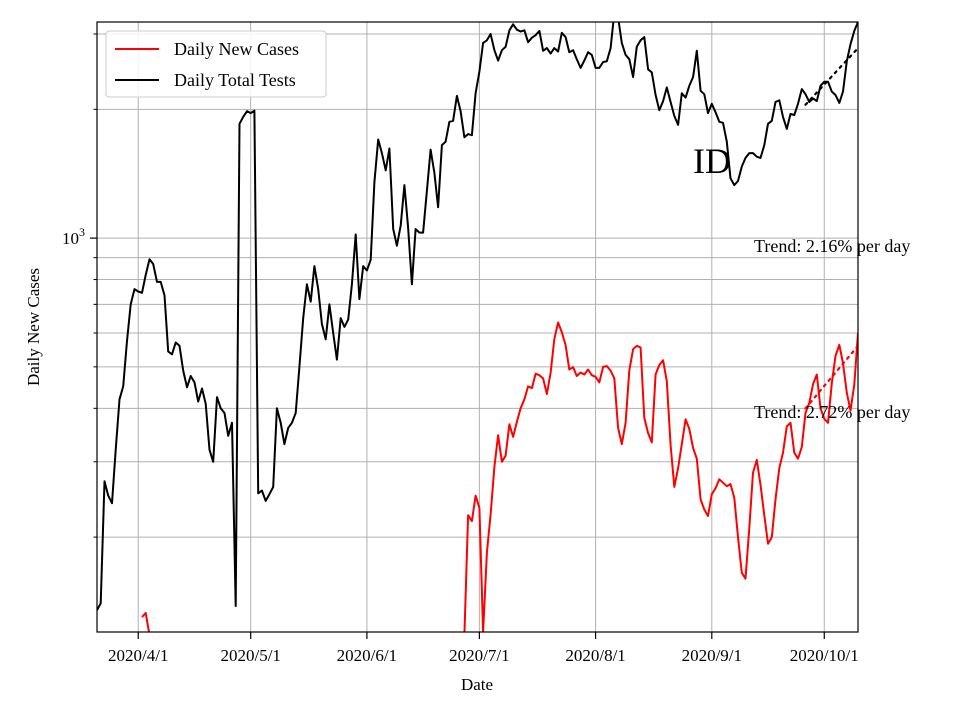  What do you see at coordinates (236, 49) in the screenshot?
I see `legend-label-new-cases: Daily New Cases` at bounding box center [236, 49].